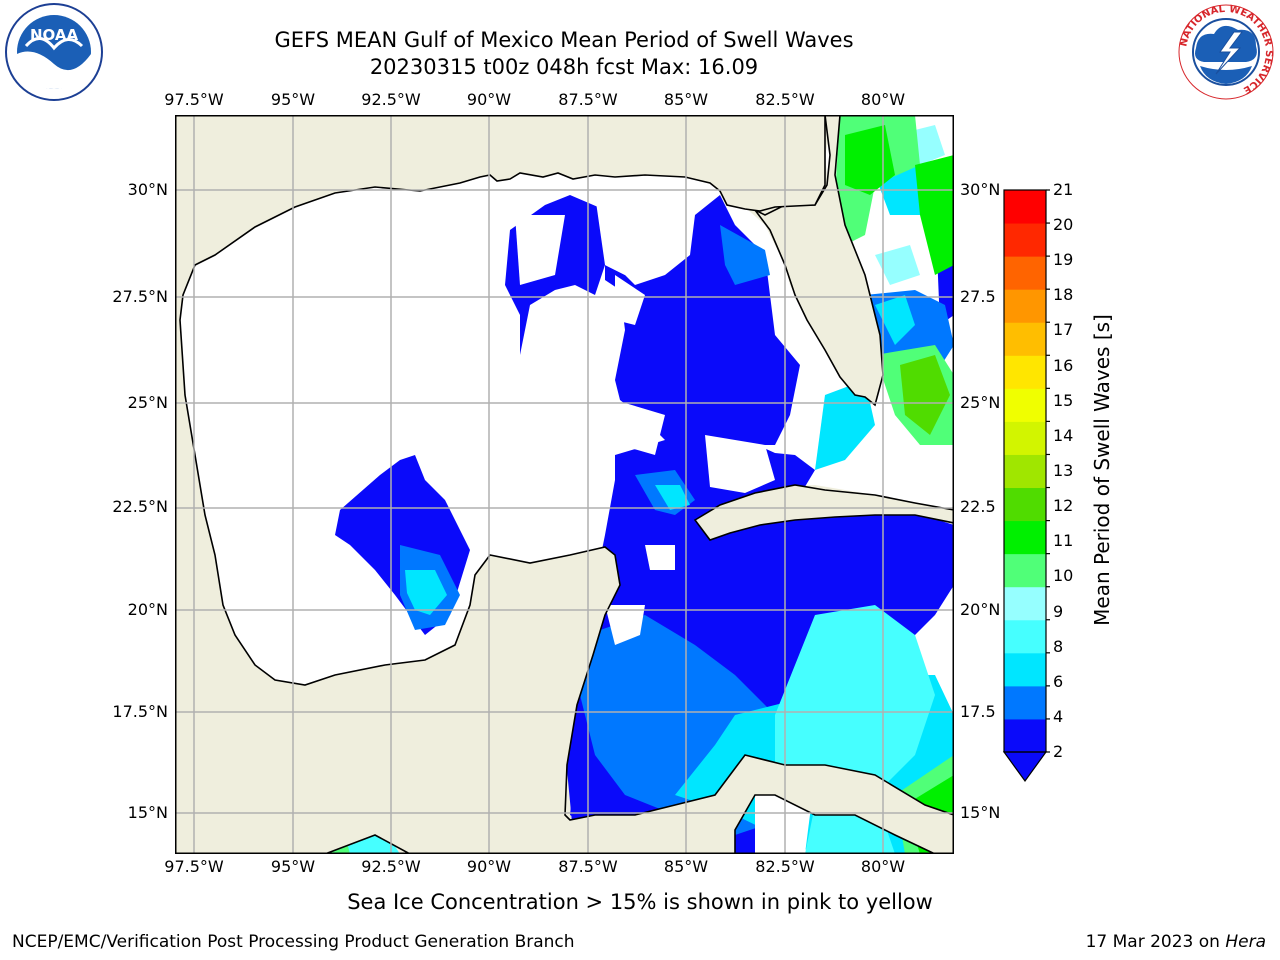 The height and width of the screenshot is (960, 1280). I want to click on lat-label-left: 15°N, so click(147, 812).